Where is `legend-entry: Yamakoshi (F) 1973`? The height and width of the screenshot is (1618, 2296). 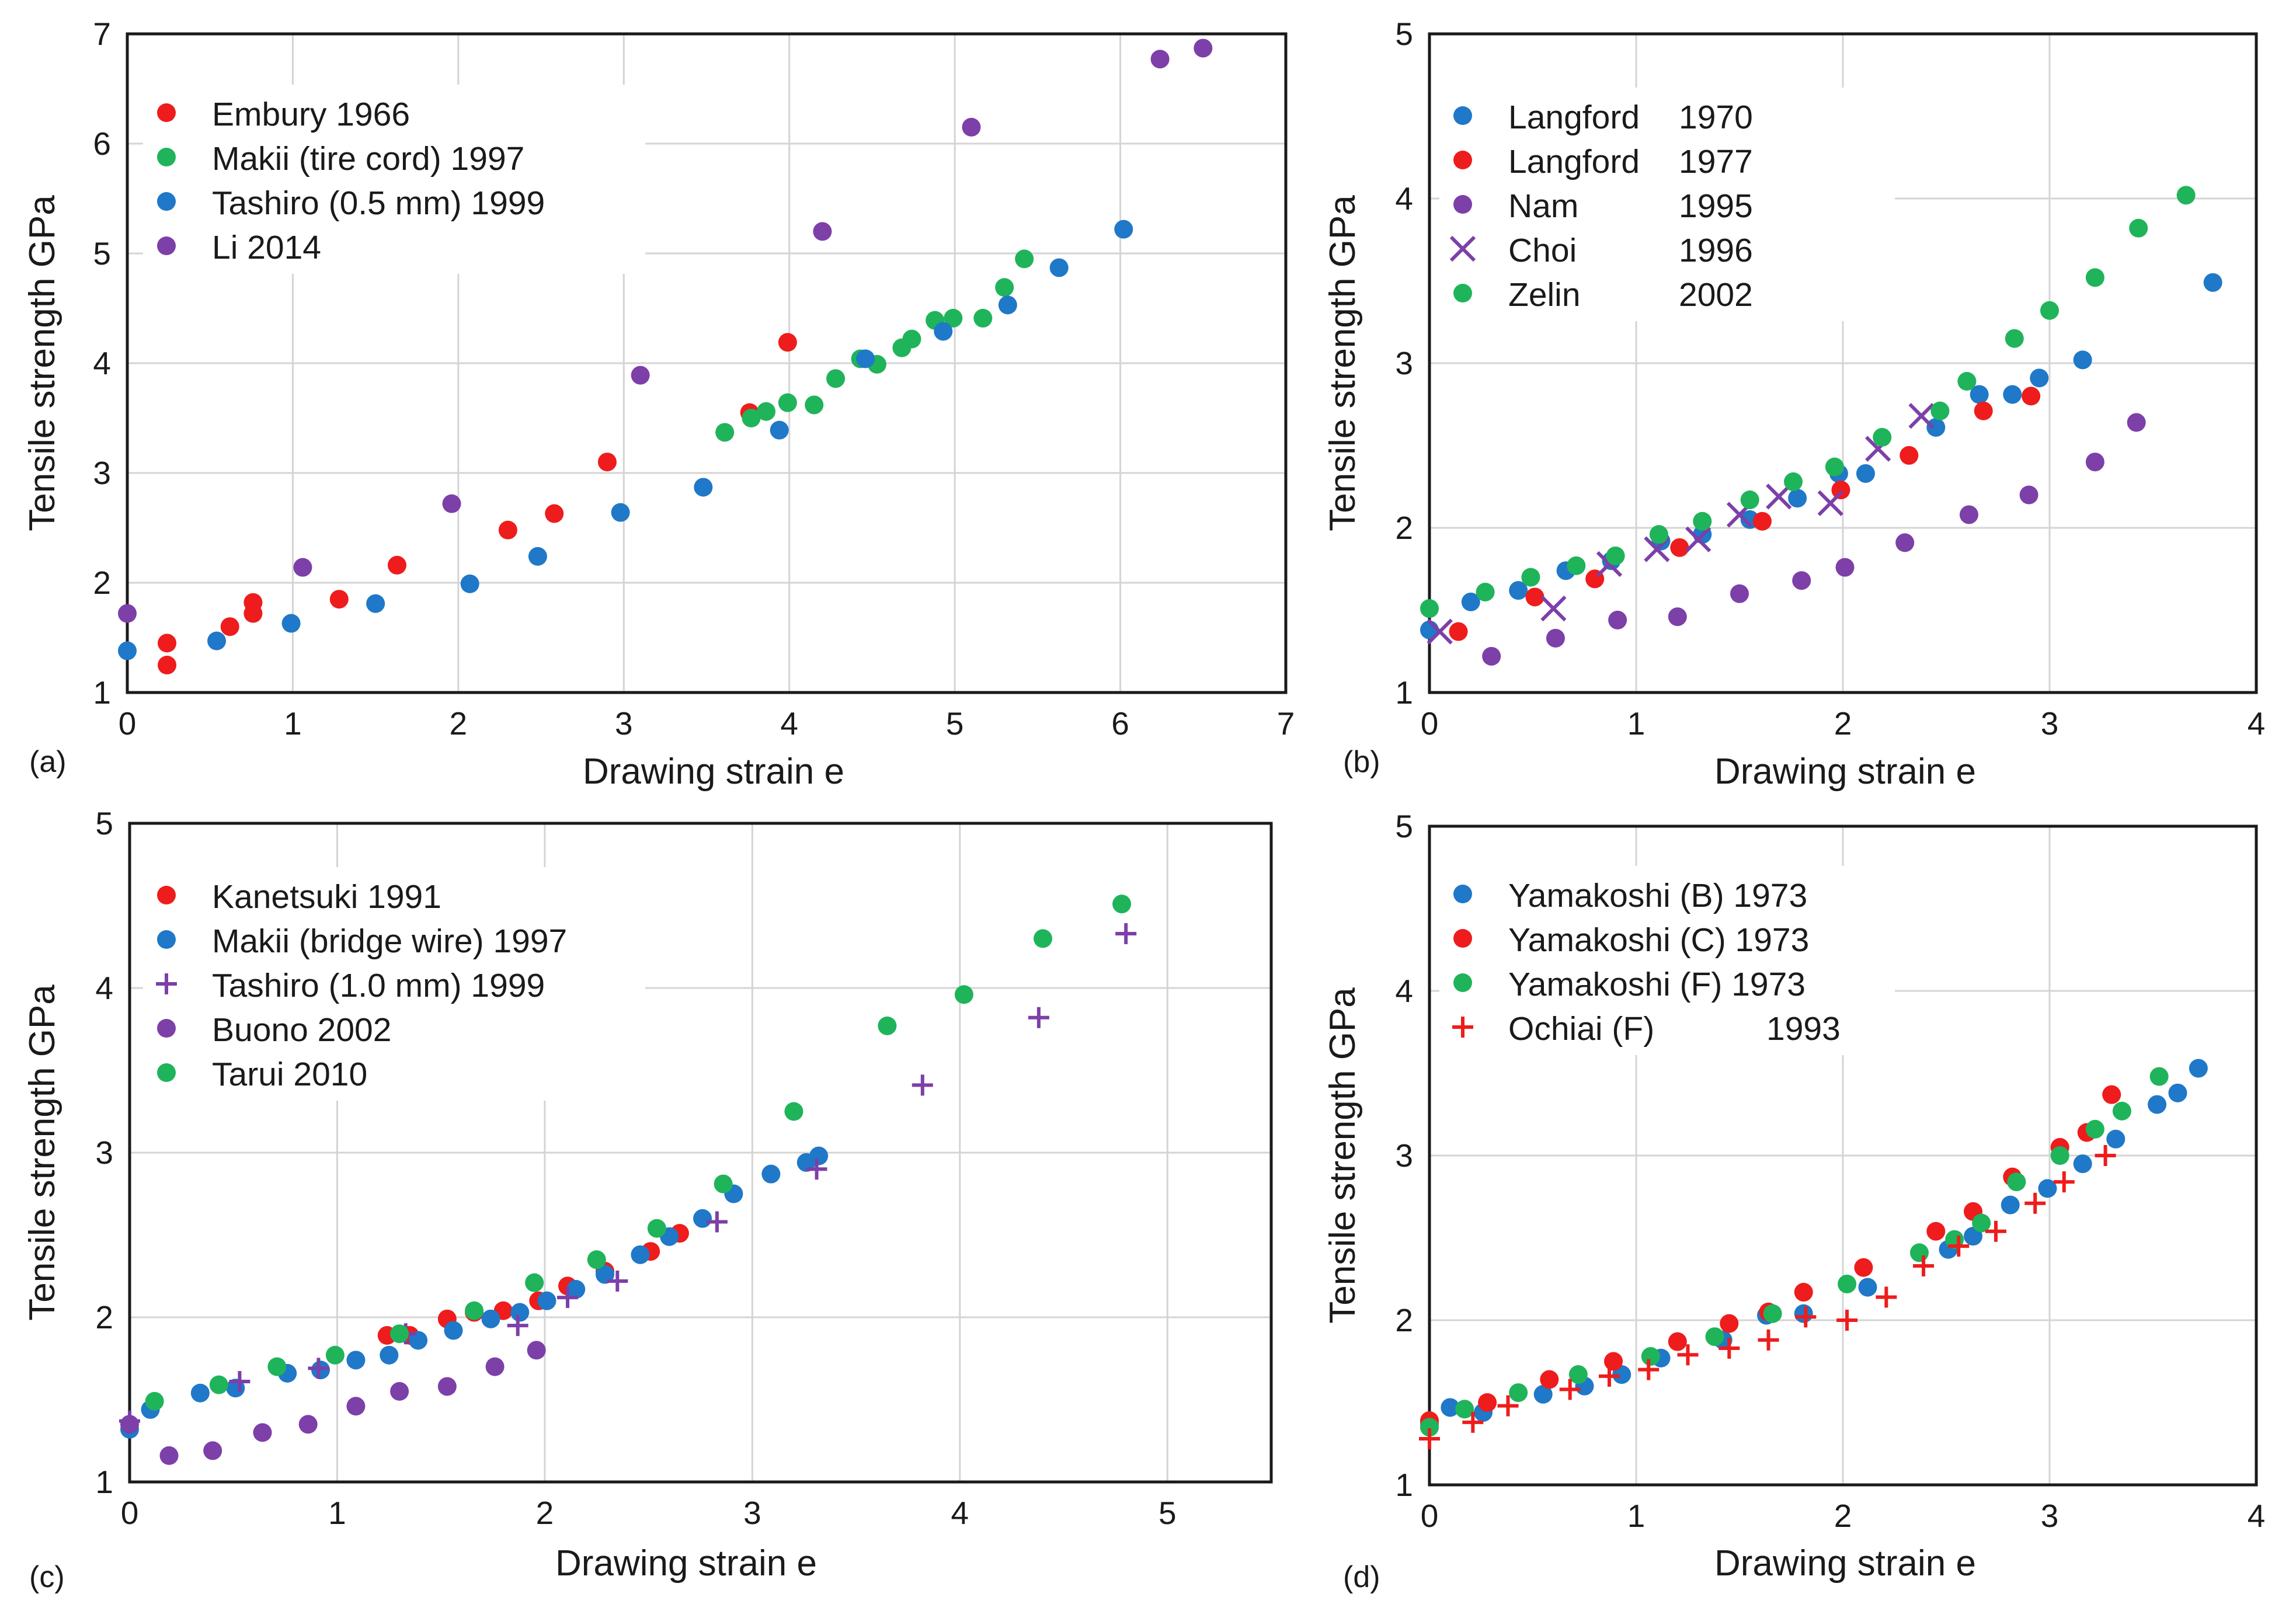
legend-entry: Yamakoshi (F) 1973 is located at coordinates (1657, 984).